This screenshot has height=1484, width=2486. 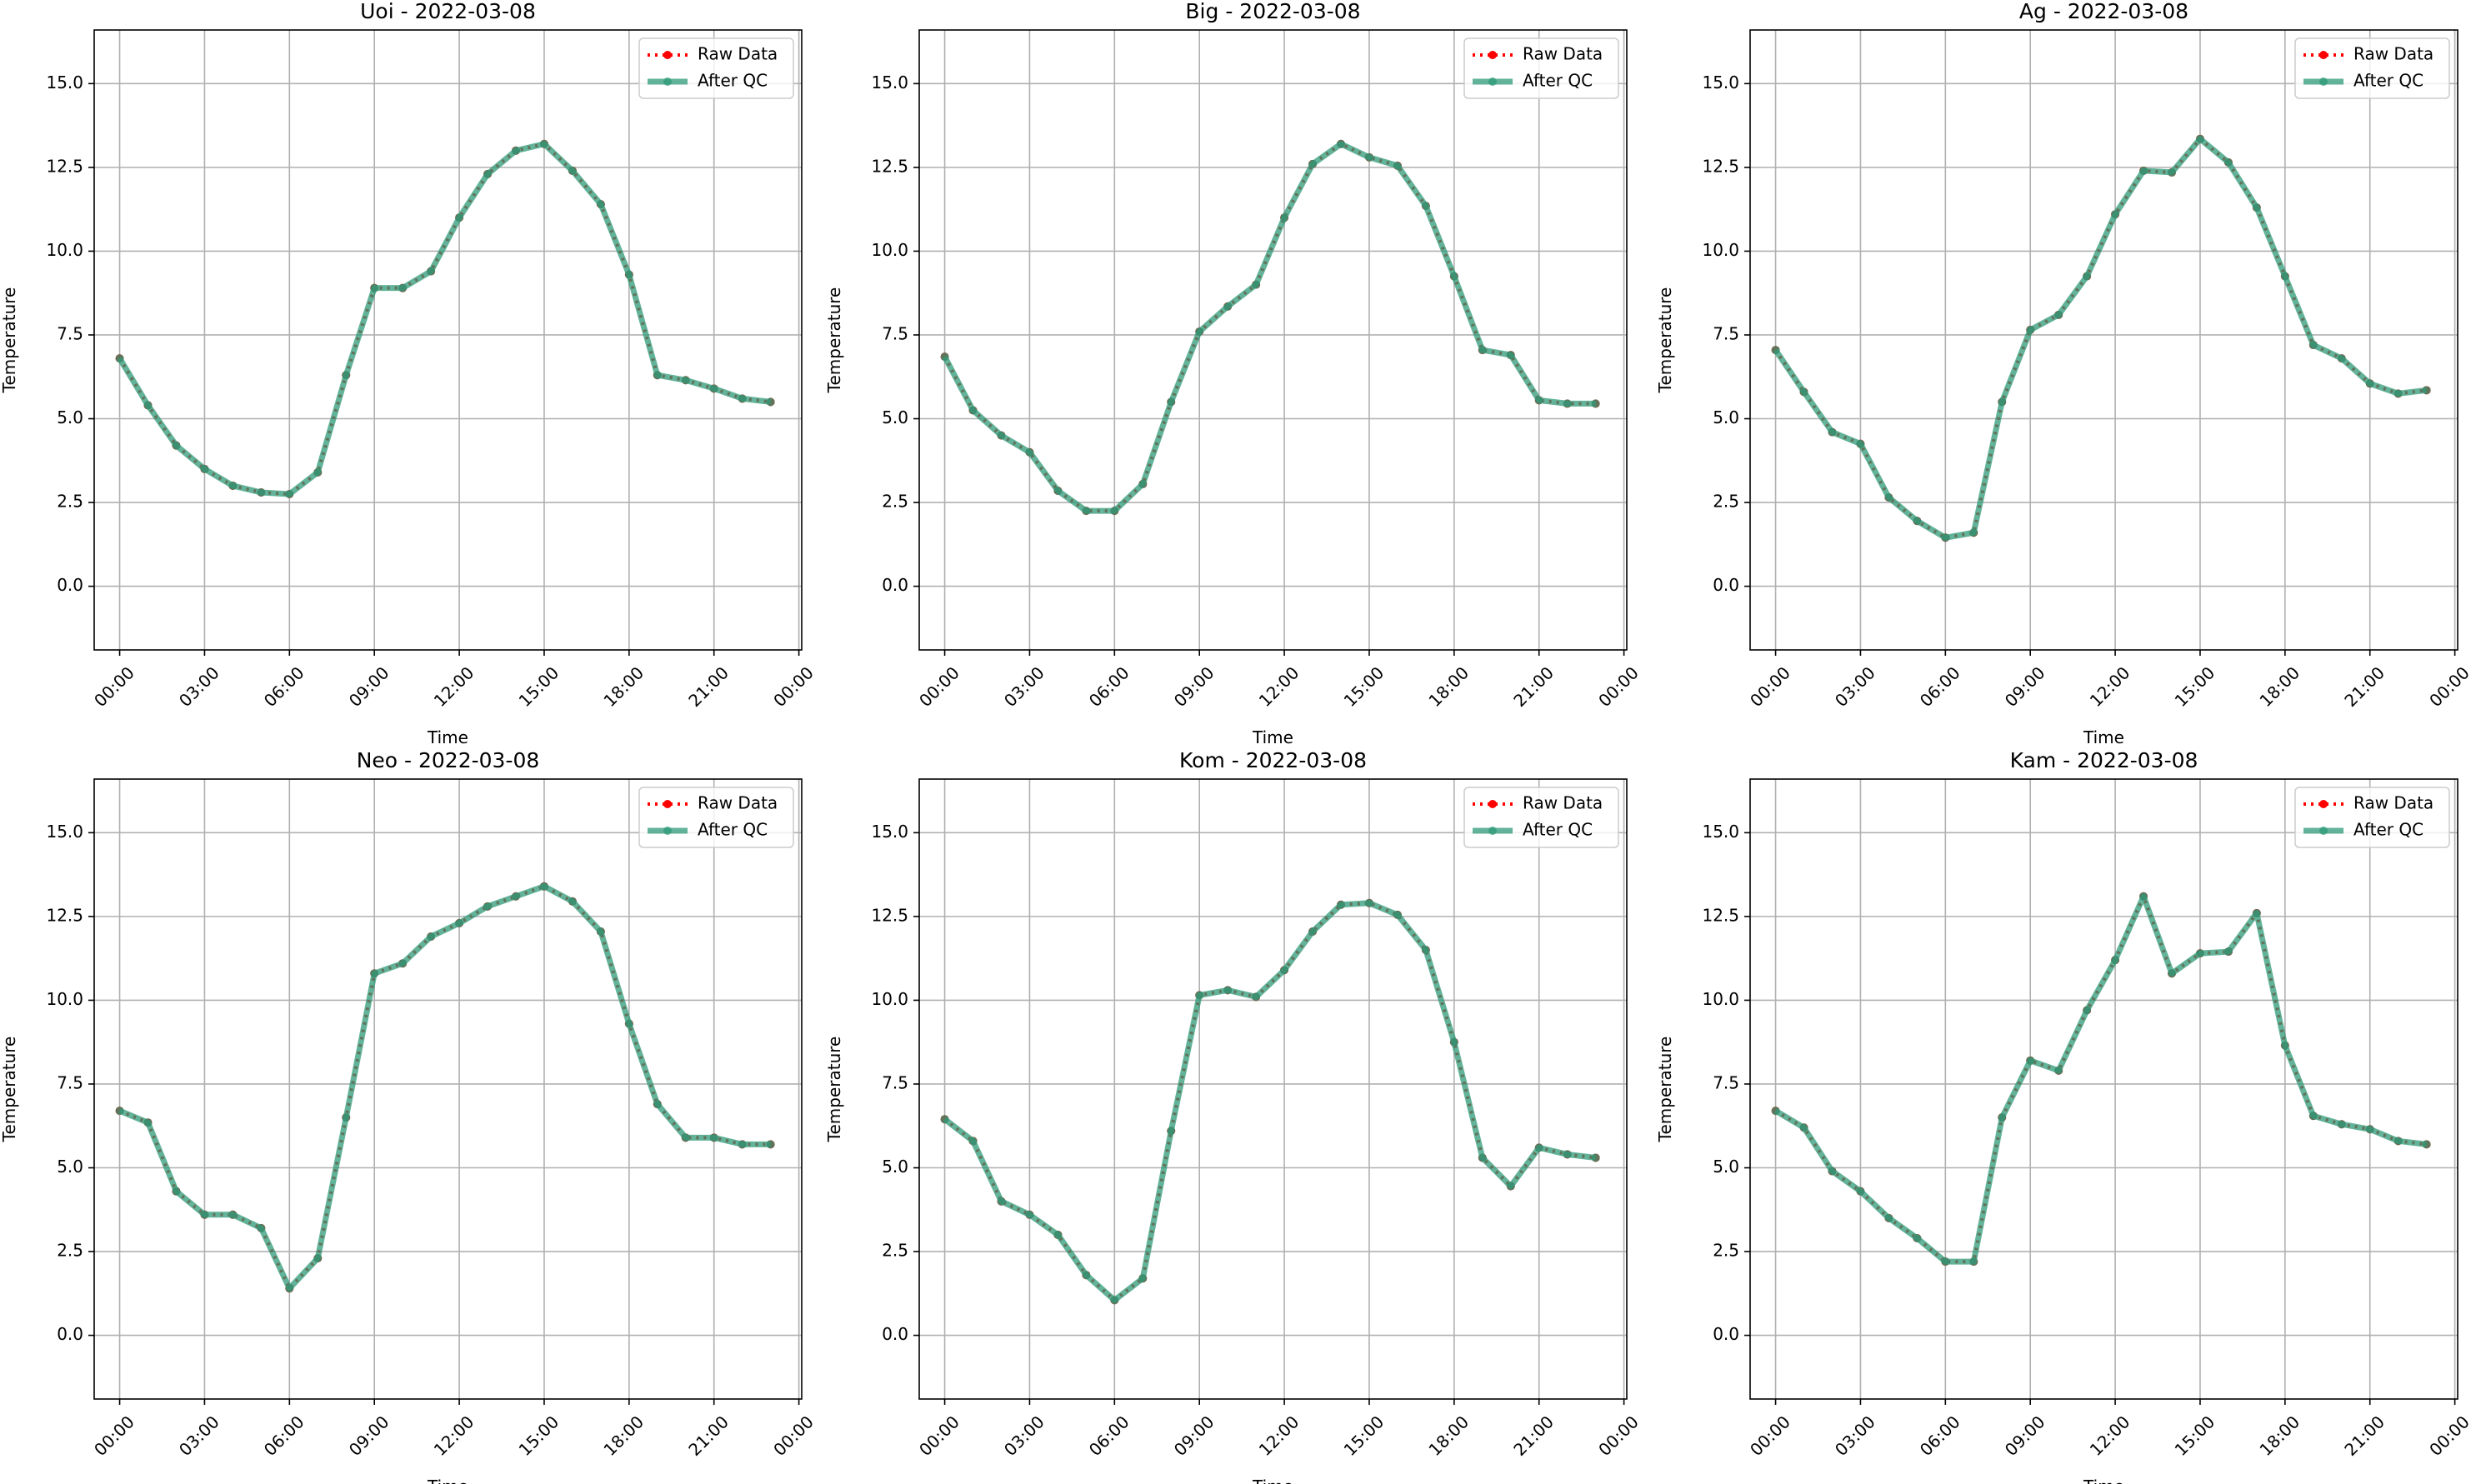 What do you see at coordinates (1272, 11) in the screenshot?
I see `chart-title: Big - 2022-03-08` at bounding box center [1272, 11].